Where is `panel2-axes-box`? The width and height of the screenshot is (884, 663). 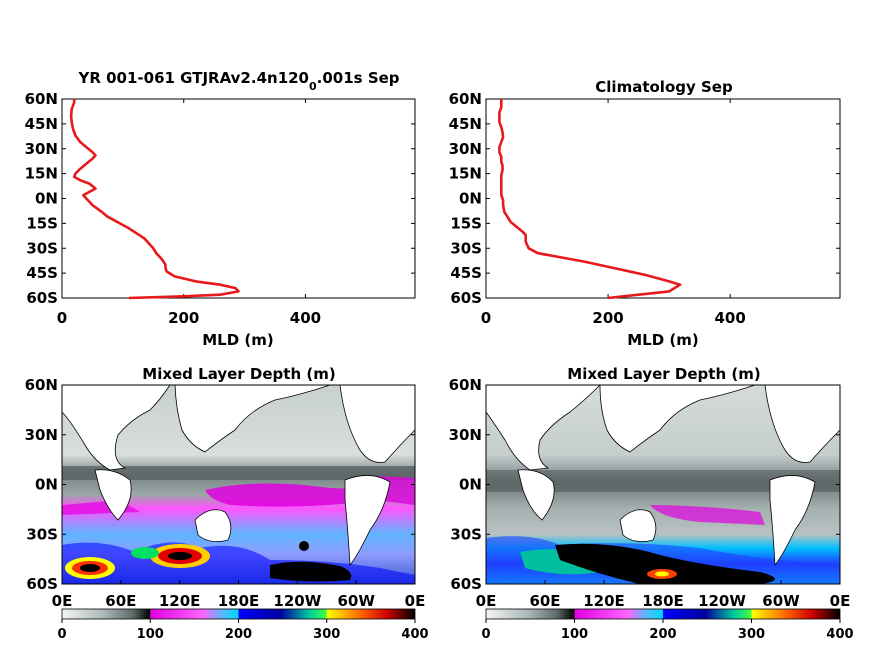 panel2-axes-box is located at coordinates (663, 198).